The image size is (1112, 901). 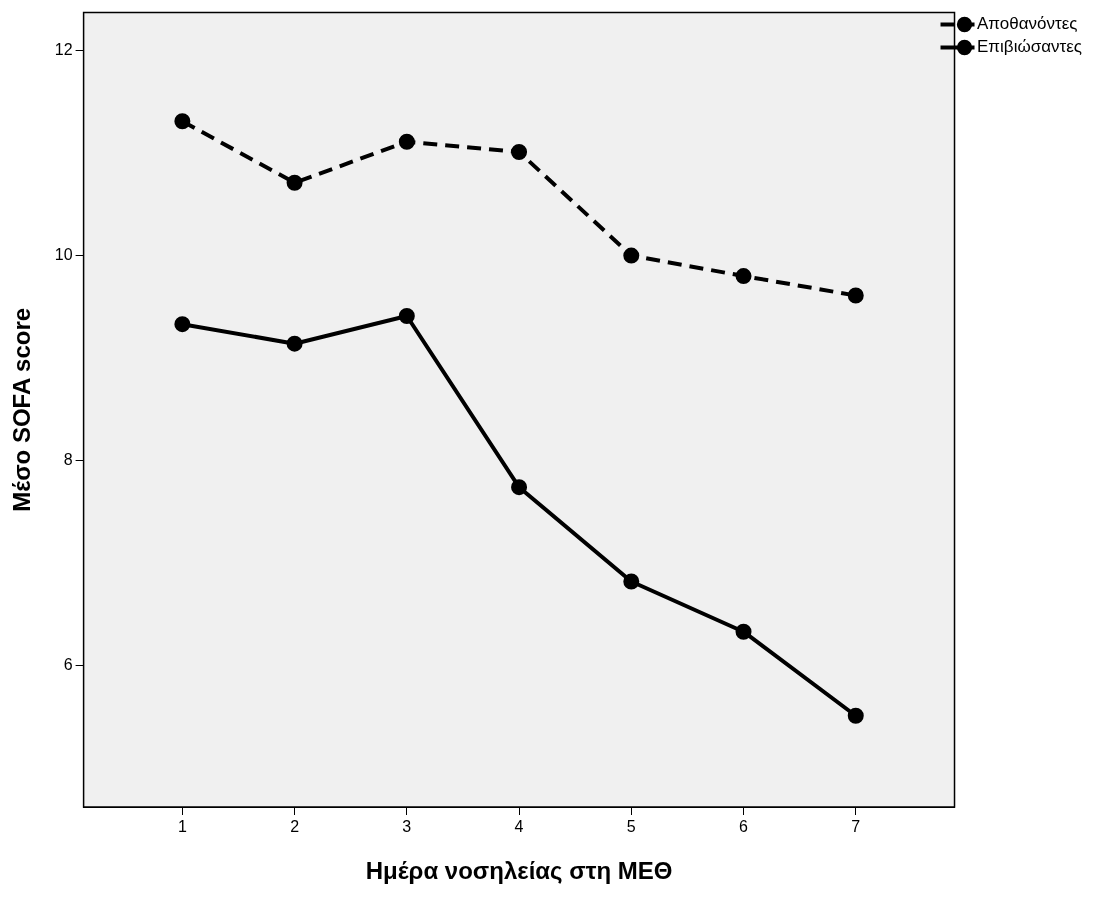 What do you see at coordinates (68, 664) in the screenshot?
I see `y-tick-label: 6` at bounding box center [68, 664].